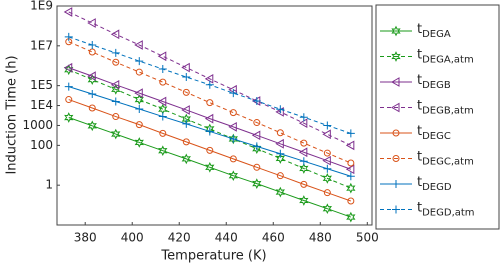 The width and height of the screenshot is (500, 269). Describe the element at coordinates (448, 60) in the screenshot. I see `legend-label-sub: DEGA,atm` at that location.